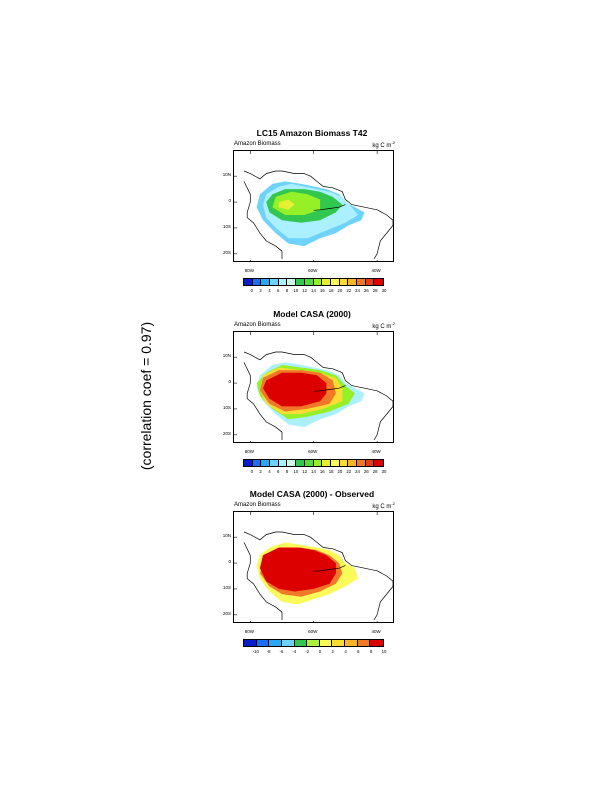 This screenshot has height=792, width=612. What do you see at coordinates (320, 651) in the screenshot?
I see `colorbar-label: 0` at bounding box center [320, 651].